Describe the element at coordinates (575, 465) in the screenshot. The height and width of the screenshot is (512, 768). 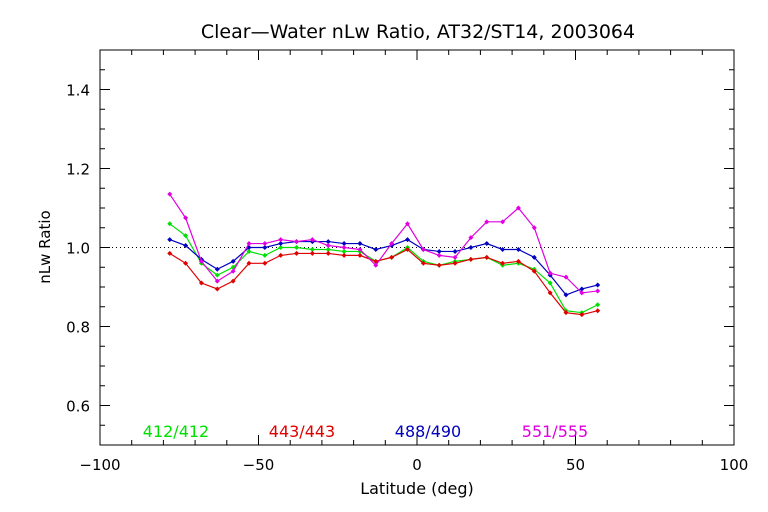
I see `x-tick-label: 50` at that location.